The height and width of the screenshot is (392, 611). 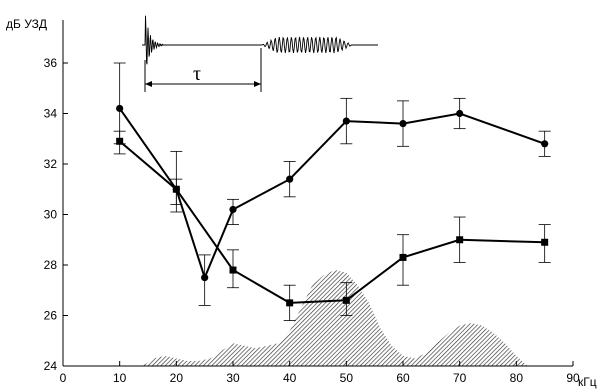 I want to click on x-tick-label: 70, so click(x=460, y=378).